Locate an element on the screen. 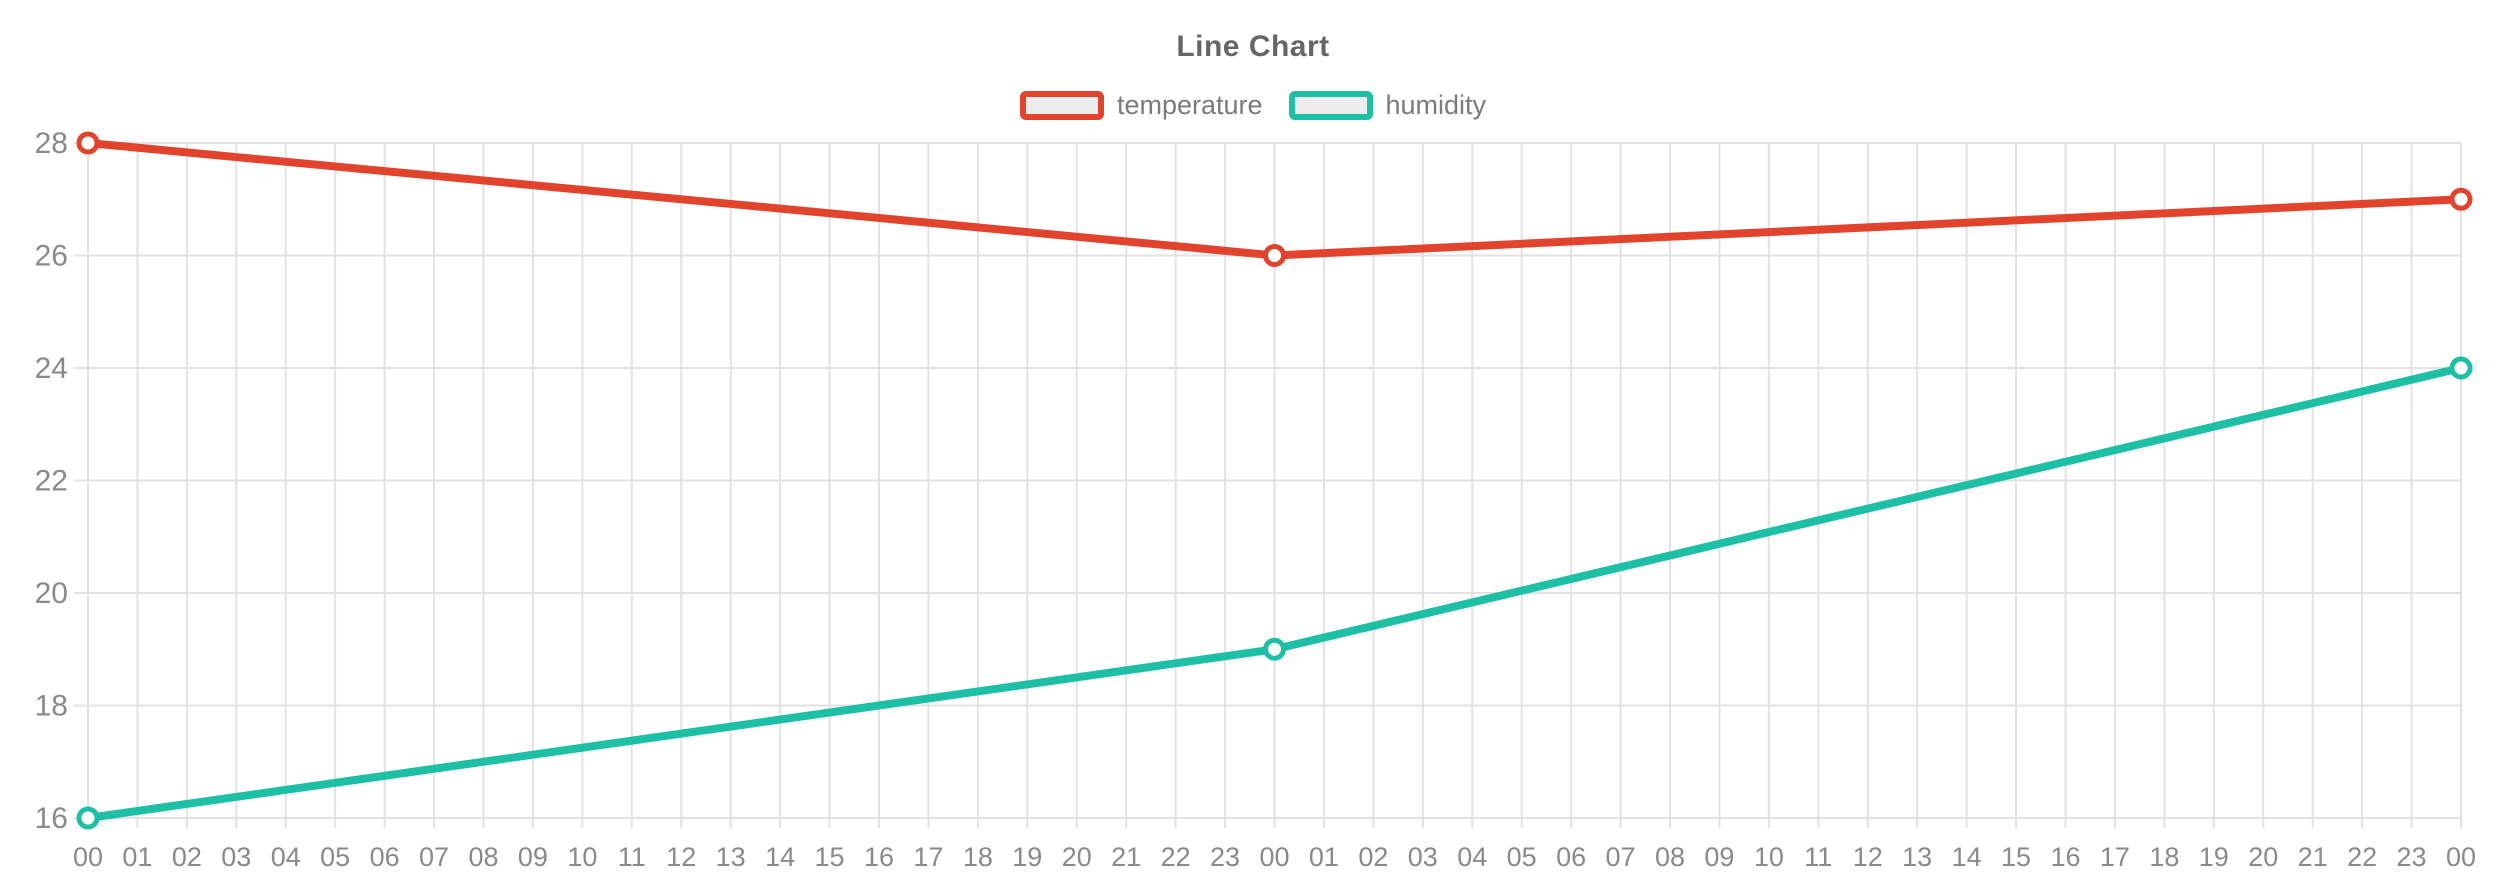 This screenshot has height=890, width=2506. legend-label-humidity: humidity is located at coordinates (1436, 105).